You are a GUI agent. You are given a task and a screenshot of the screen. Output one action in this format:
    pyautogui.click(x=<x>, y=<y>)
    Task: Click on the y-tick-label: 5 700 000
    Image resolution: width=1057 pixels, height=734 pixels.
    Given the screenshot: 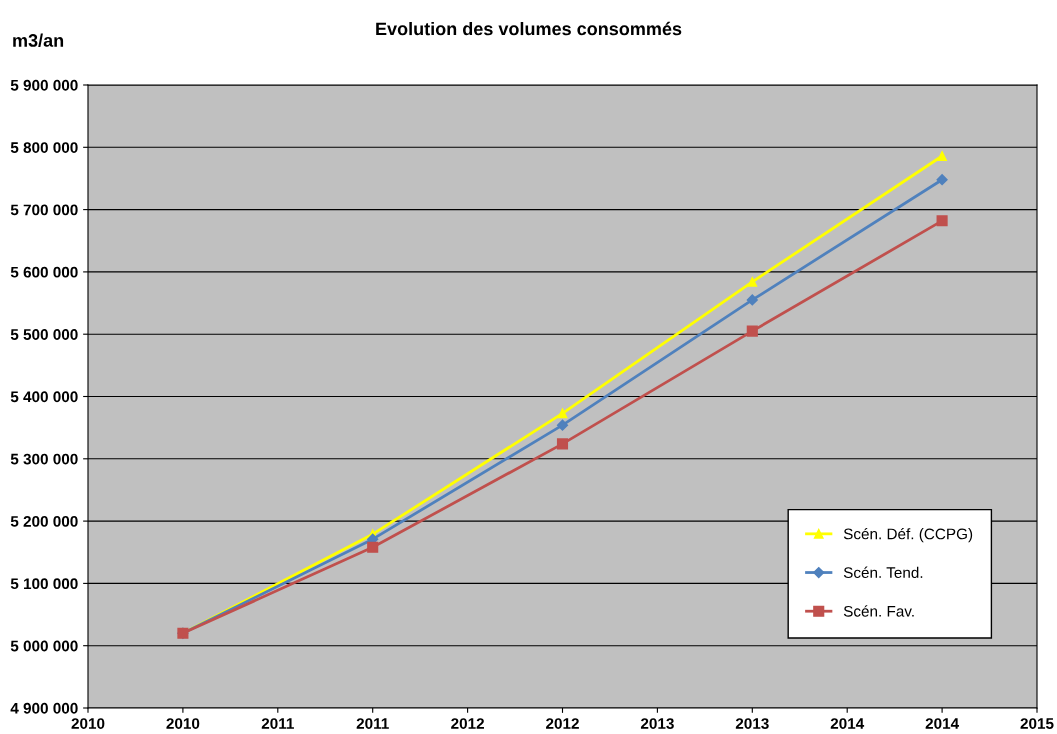 What is the action you would take?
    pyautogui.click(x=44, y=210)
    